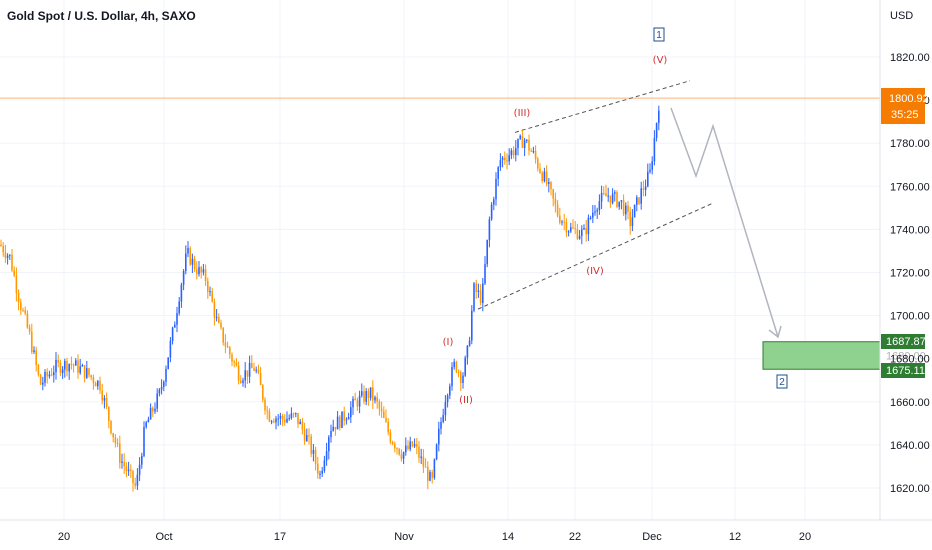  Describe the element at coordinates (434, 537) in the screenshot. I see `time-axis: 20 Oct 17 Nov 14 22 Dec 12 20` at that location.